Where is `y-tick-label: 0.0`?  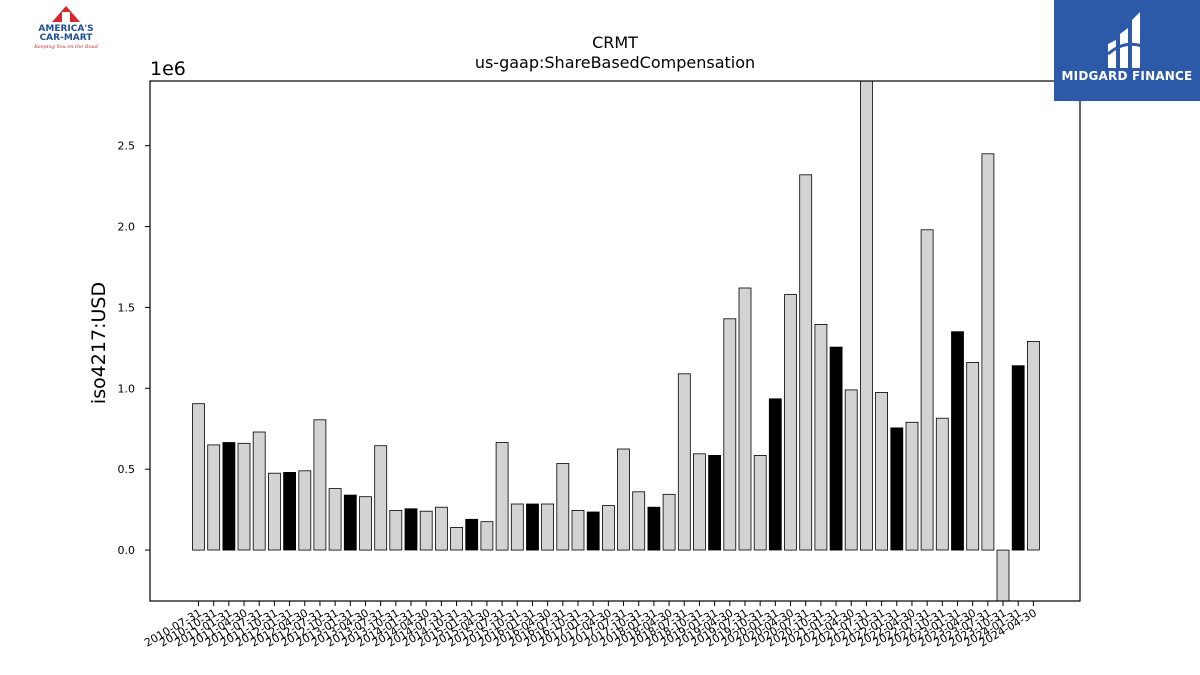
y-tick-label: 0.0 is located at coordinates (127, 550).